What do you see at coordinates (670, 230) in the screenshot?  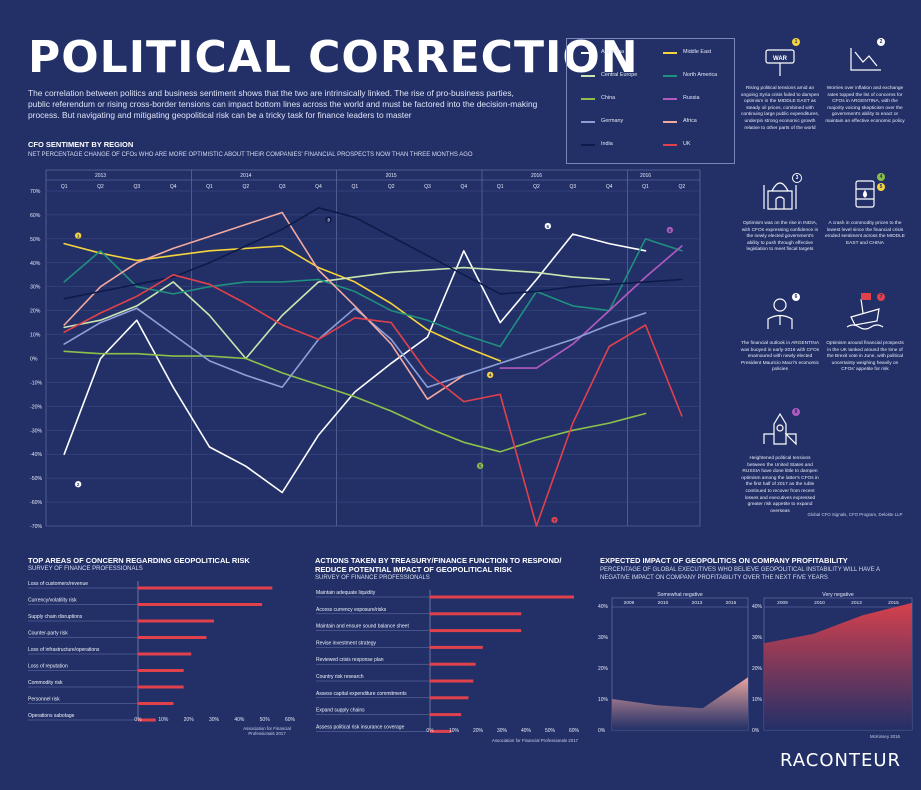 I see `annotation-marker-label: 8` at bounding box center [670, 230].